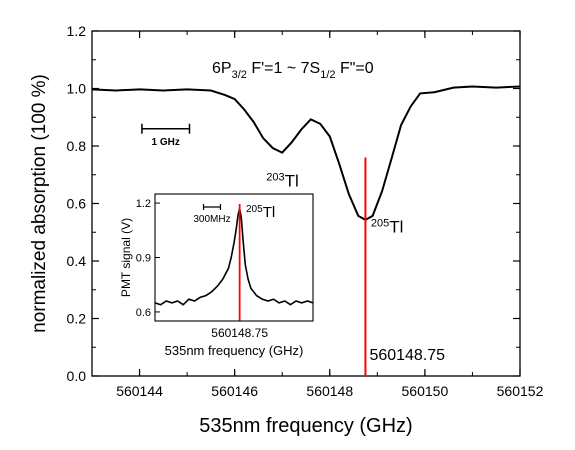 Image resolution: width=575 pixels, height=450 pixels. I want to click on peak-label-203tl: 203Tl, so click(282, 180).